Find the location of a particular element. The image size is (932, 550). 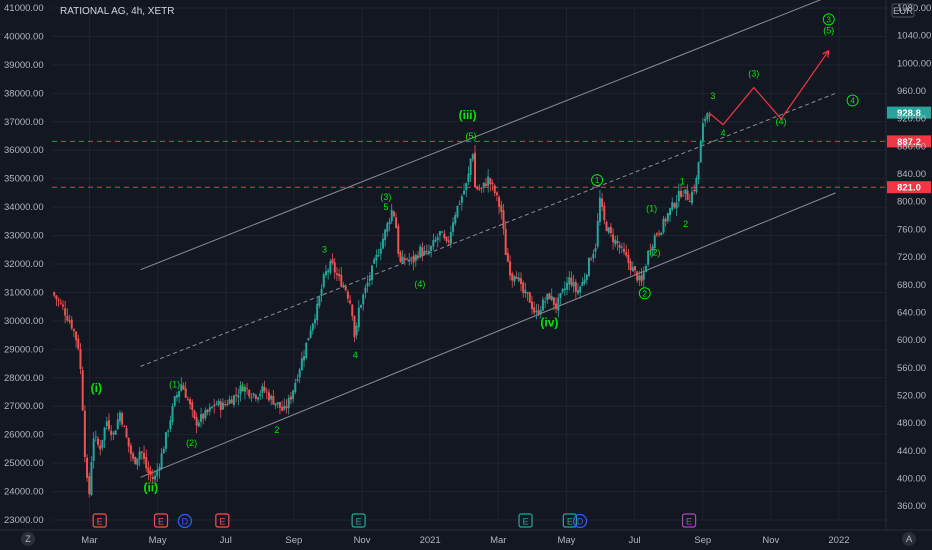

auto-scale-icon: A is located at coordinates (909, 539).